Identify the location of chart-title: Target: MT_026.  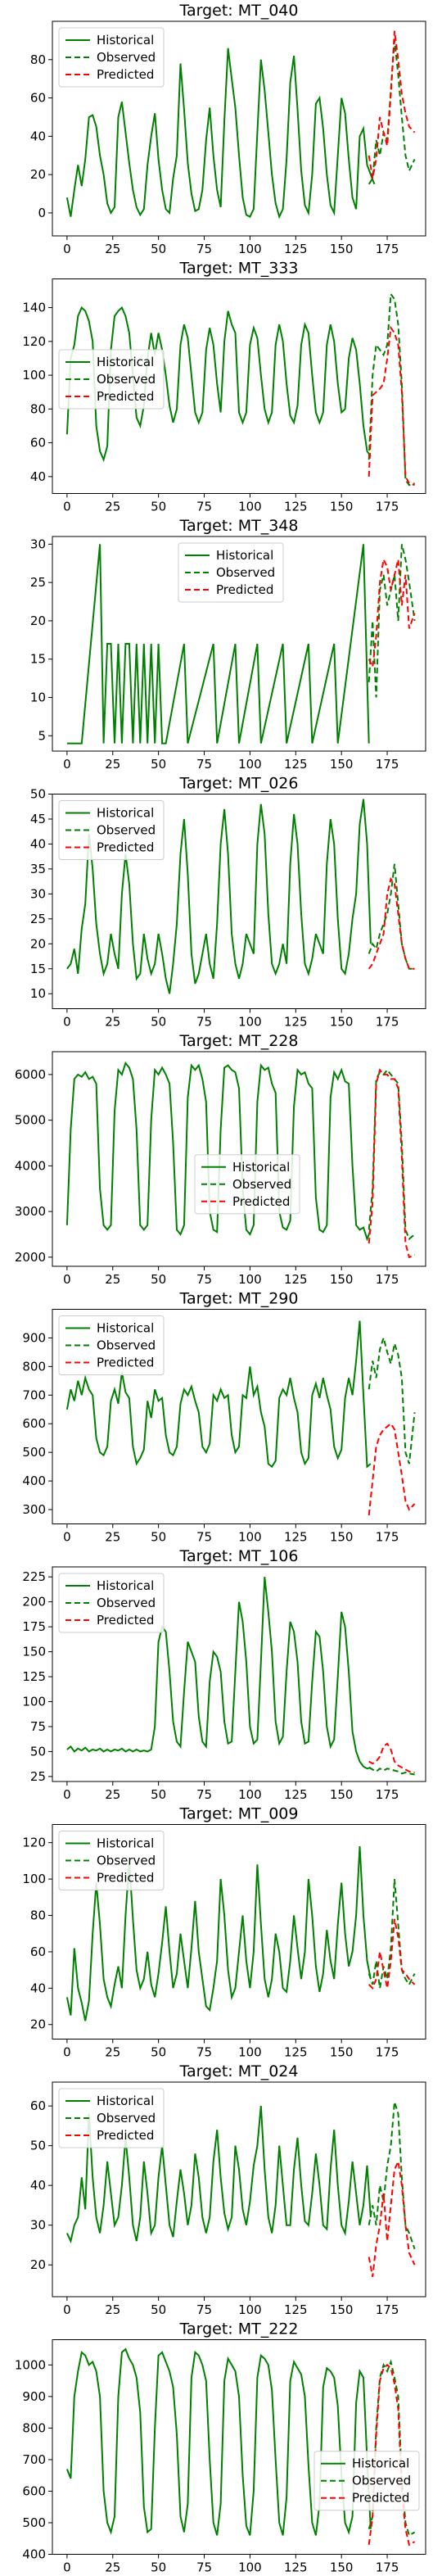
(239, 784).